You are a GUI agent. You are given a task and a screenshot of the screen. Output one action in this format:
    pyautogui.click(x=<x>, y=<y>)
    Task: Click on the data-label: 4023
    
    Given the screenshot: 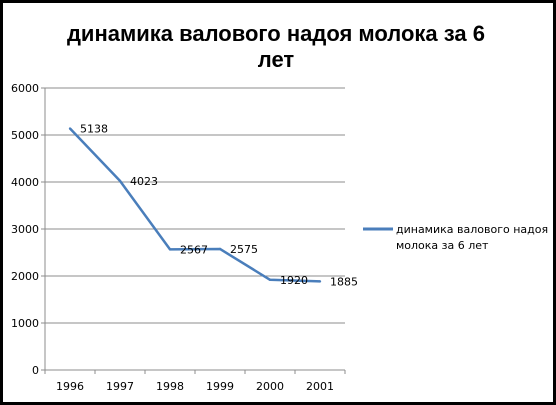 What is the action you would take?
    pyautogui.click(x=144, y=181)
    